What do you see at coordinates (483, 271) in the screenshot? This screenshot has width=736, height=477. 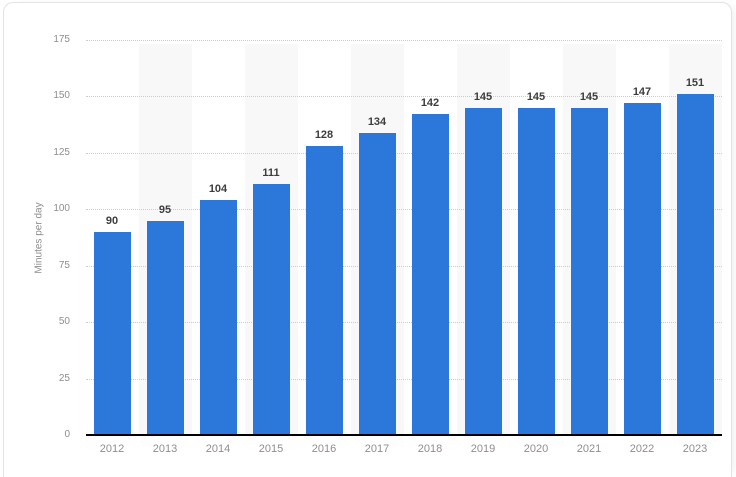 I see `bar-2019` at bounding box center [483, 271].